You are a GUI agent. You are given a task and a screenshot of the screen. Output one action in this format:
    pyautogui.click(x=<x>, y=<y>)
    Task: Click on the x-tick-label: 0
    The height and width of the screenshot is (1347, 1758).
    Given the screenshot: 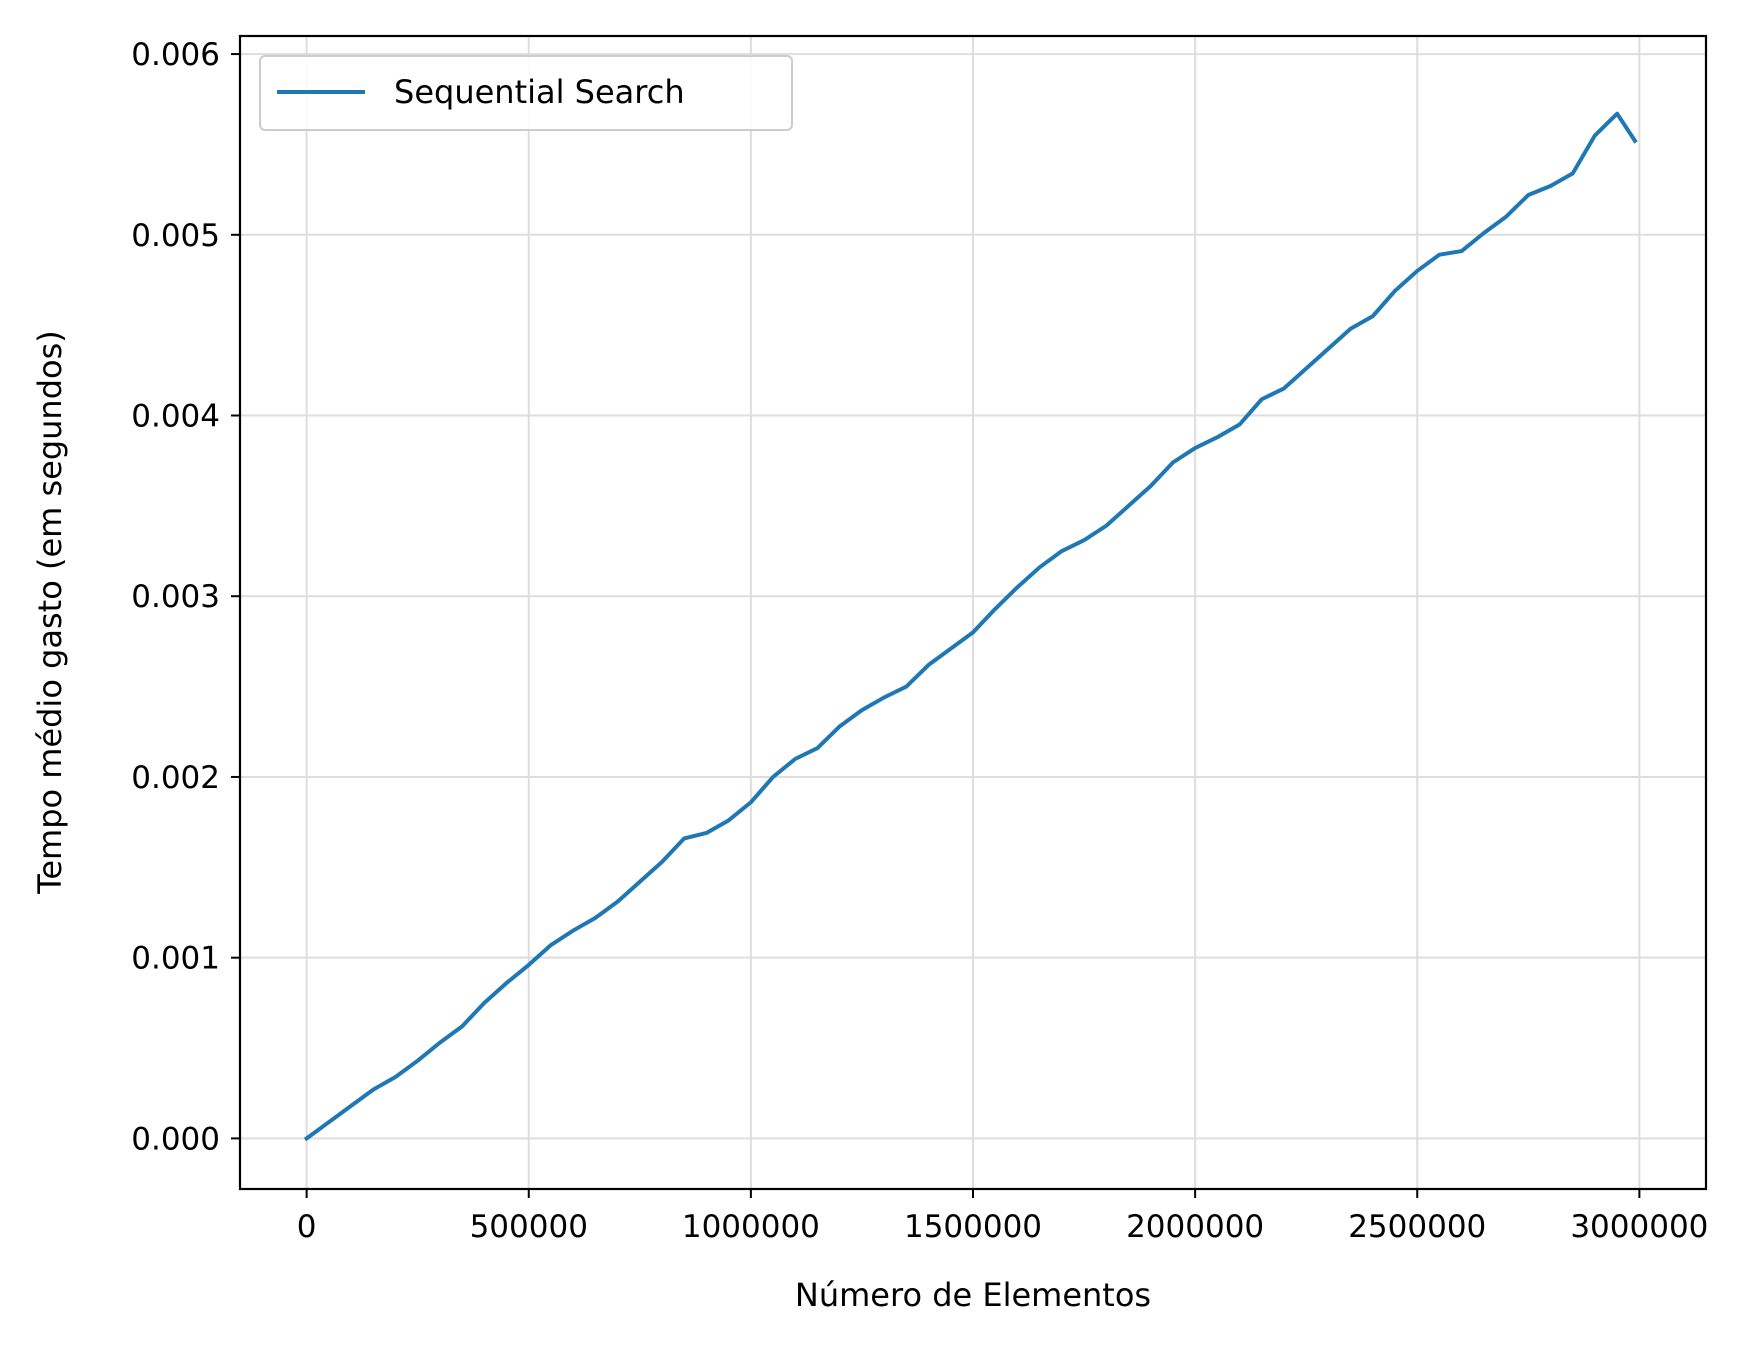 What is the action you would take?
    pyautogui.click(x=307, y=1227)
    